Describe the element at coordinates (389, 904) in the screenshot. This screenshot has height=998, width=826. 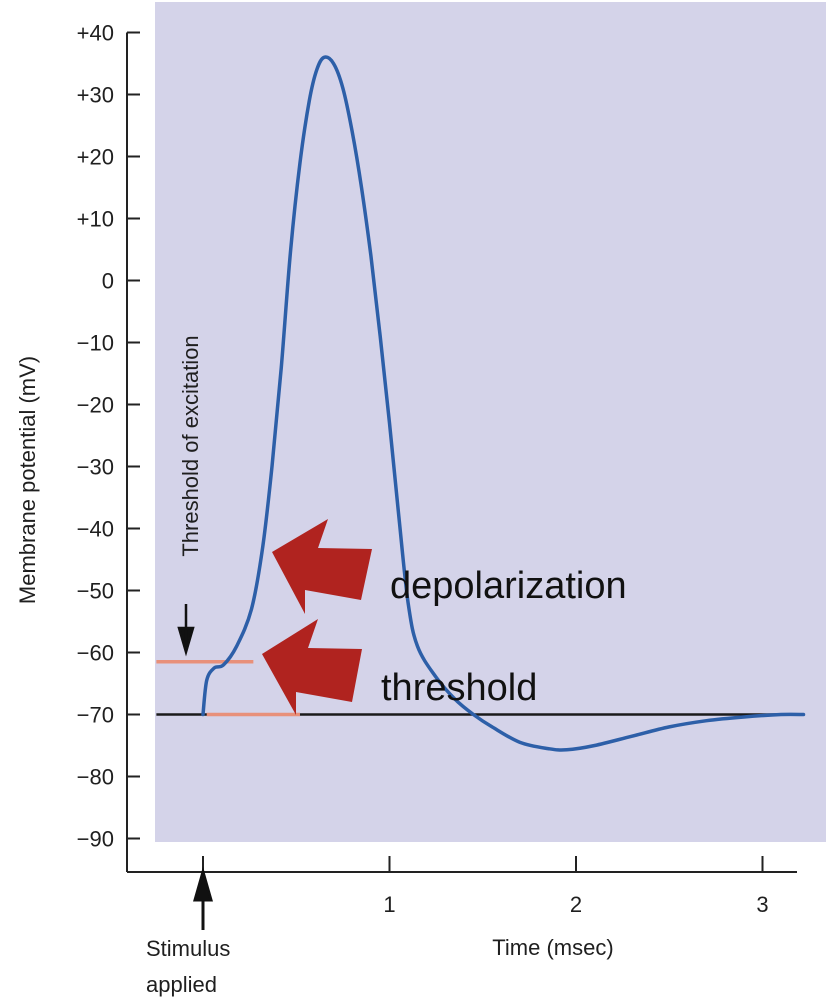
I see `x-tick-label: 1` at that location.